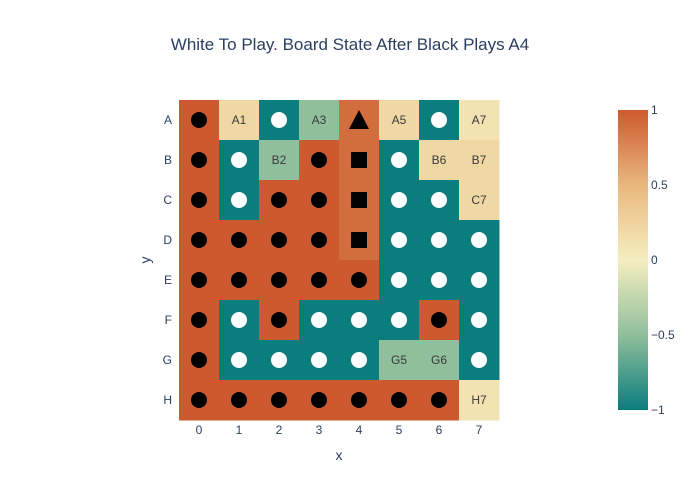 The image size is (700, 500). I want to click on colorbar-tick-label: −0.5, so click(663, 335).